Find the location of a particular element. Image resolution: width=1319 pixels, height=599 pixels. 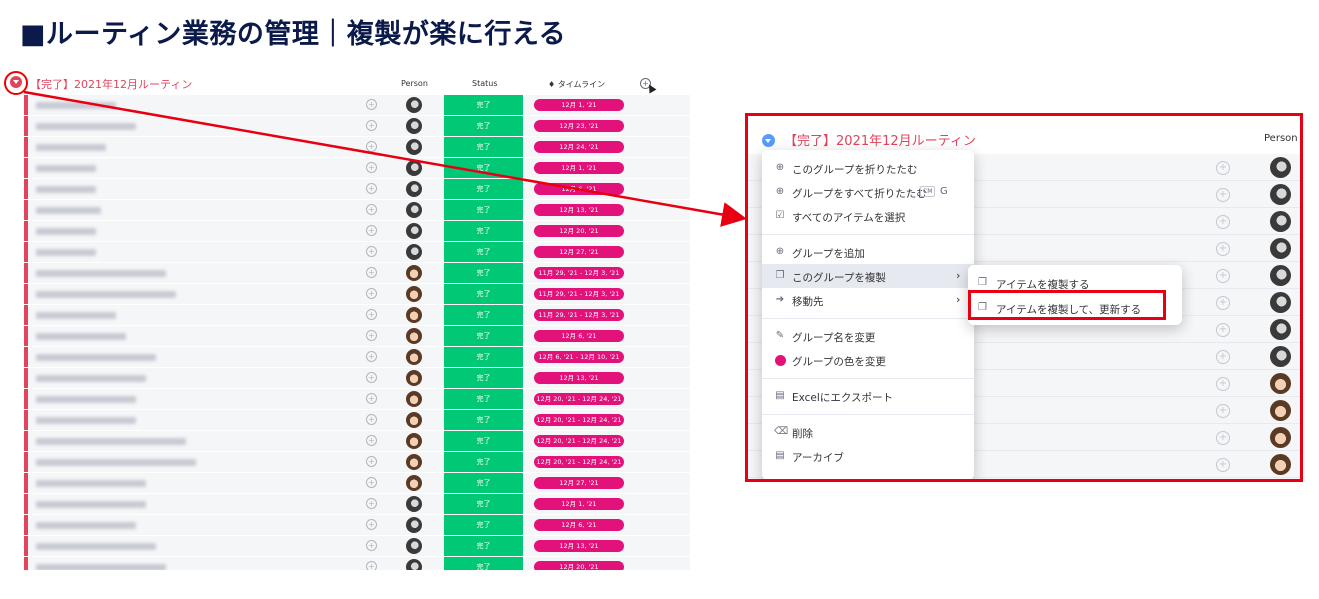

column-header-person: Person is located at coordinates (414, 83).